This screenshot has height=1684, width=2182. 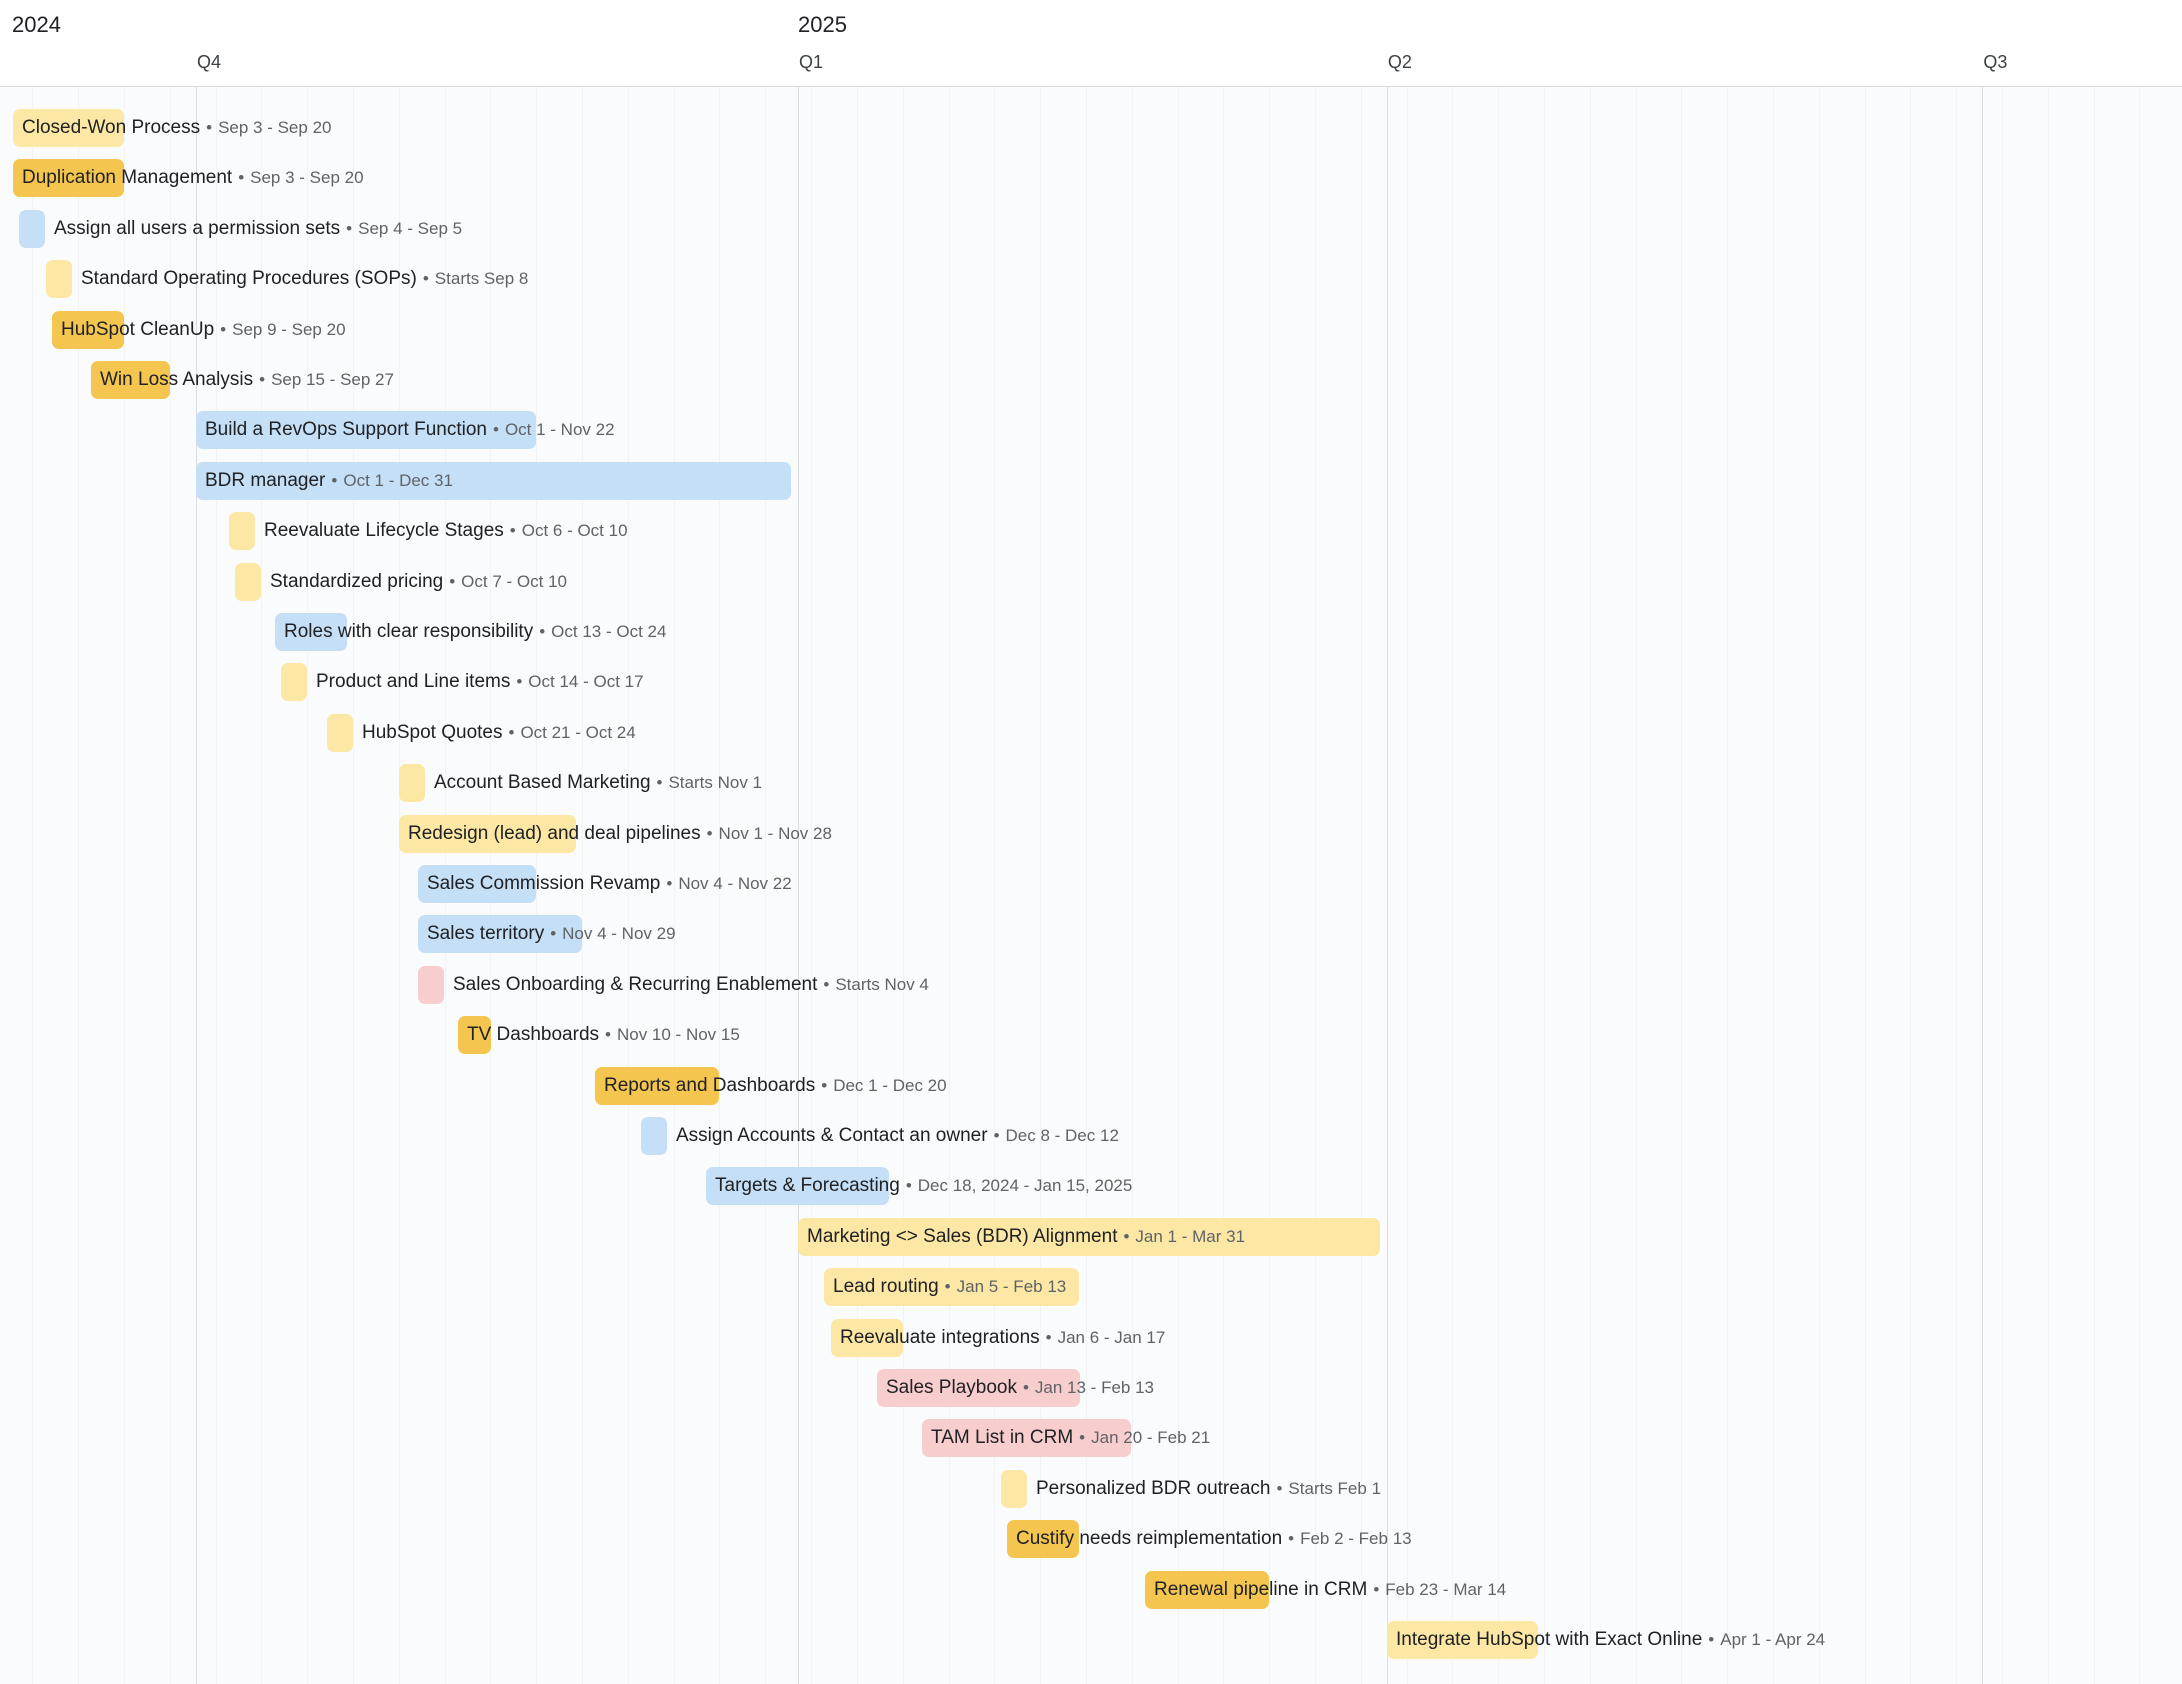 I want to click on task-row: Duplication Management Sep 3 - Sep 20, so click(x=1091, y=178).